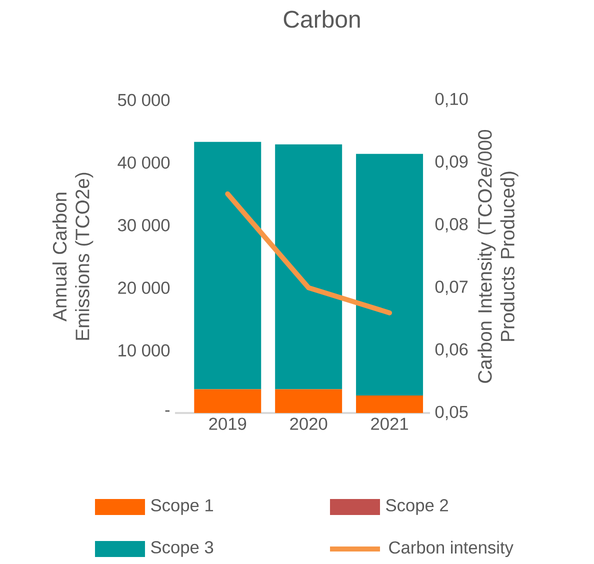 Image resolution: width=594 pixels, height=564 pixels. What do you see at coordinates (144, 288) in the screenshot?
I see `y-tick-label: 20 000` at bounding box center [144, 288].